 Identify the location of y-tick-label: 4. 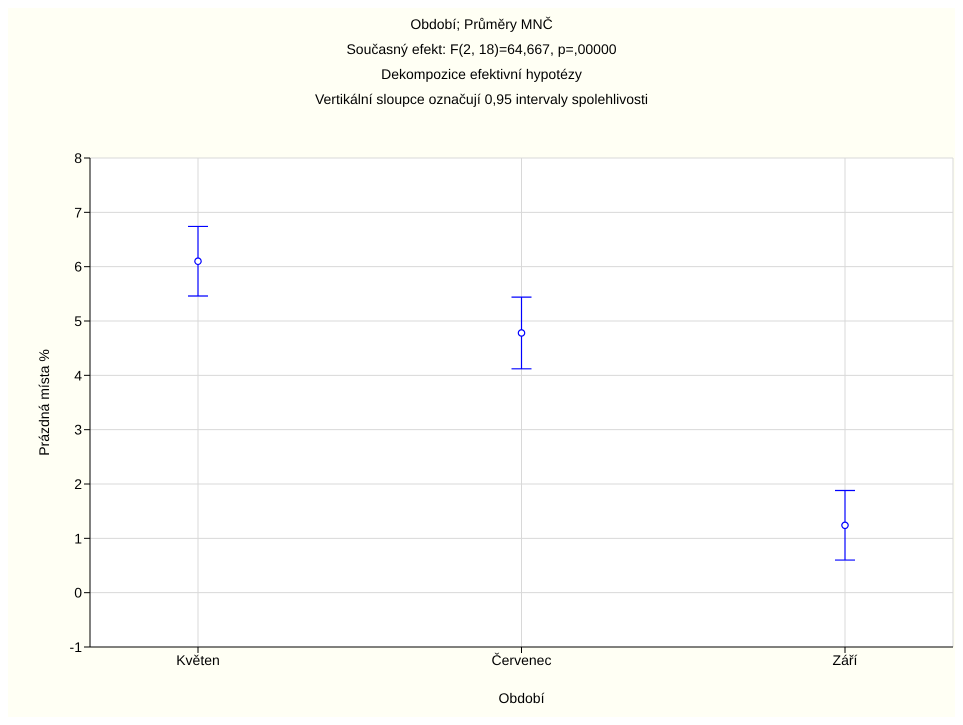
(78, 375).